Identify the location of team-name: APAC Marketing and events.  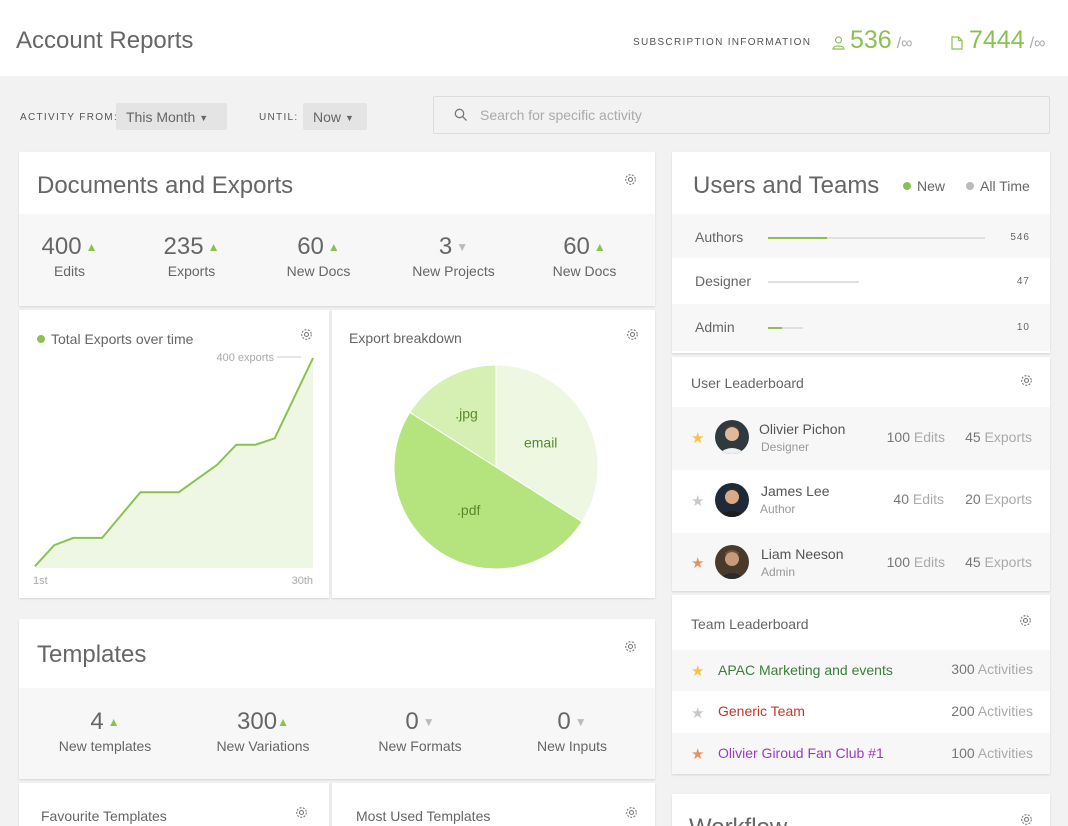
(805, 670).